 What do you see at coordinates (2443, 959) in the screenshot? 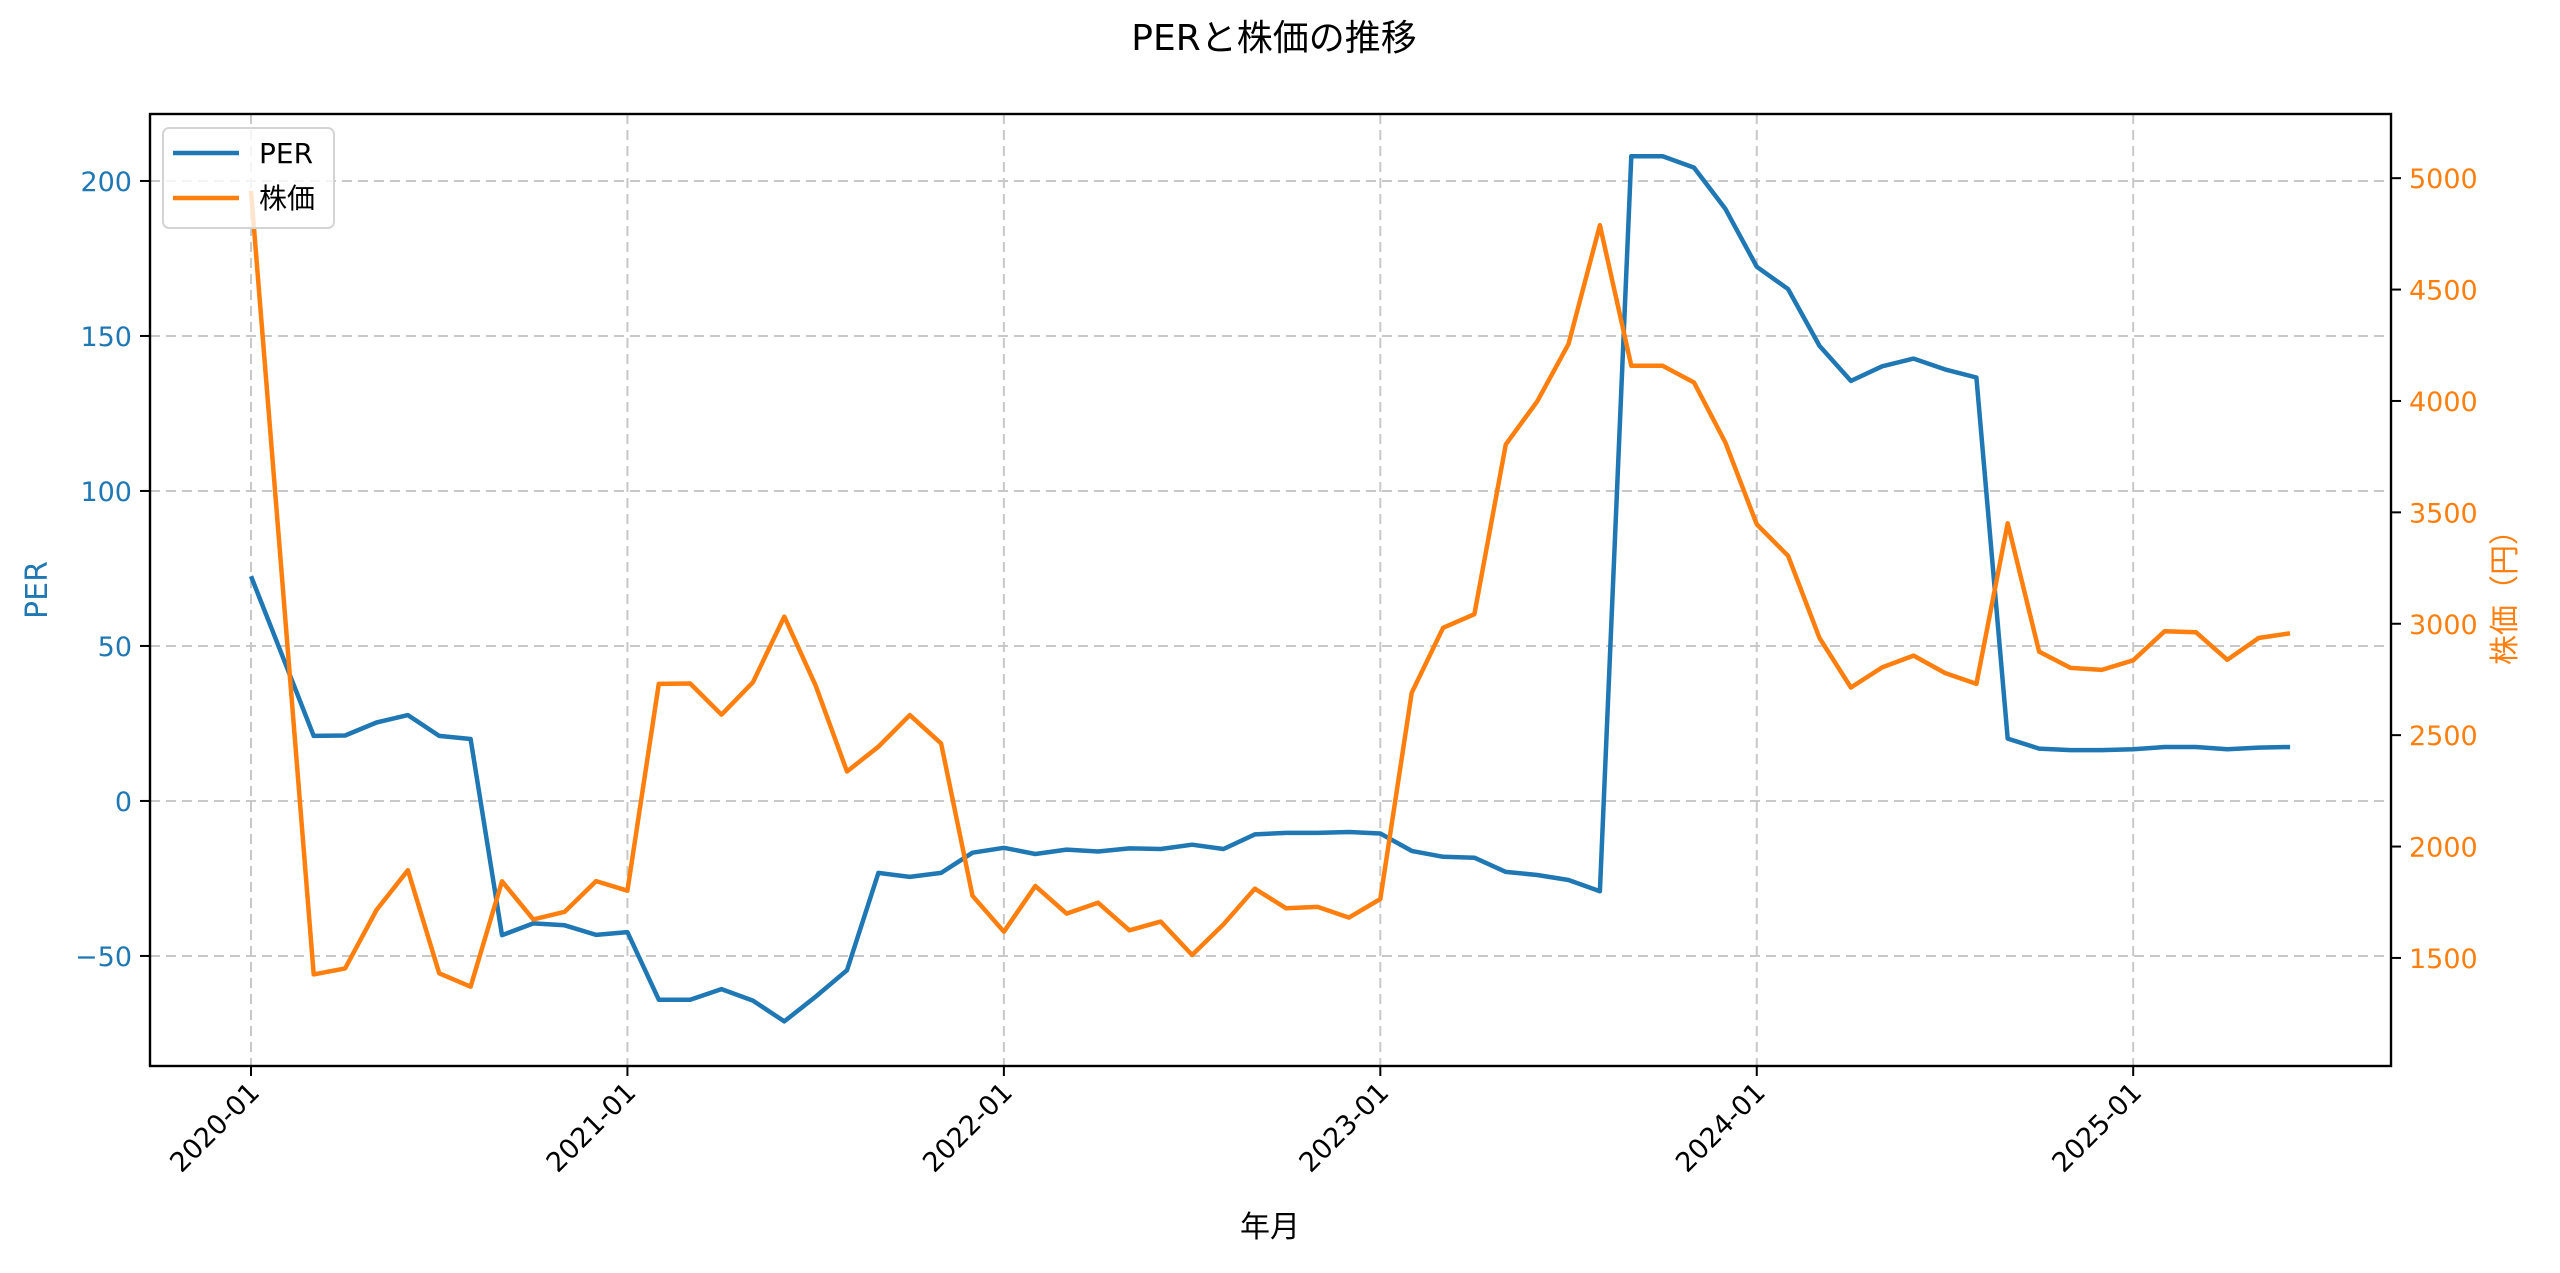
I see `right-tick-label: 1500` at bounding box center [2443, 959].